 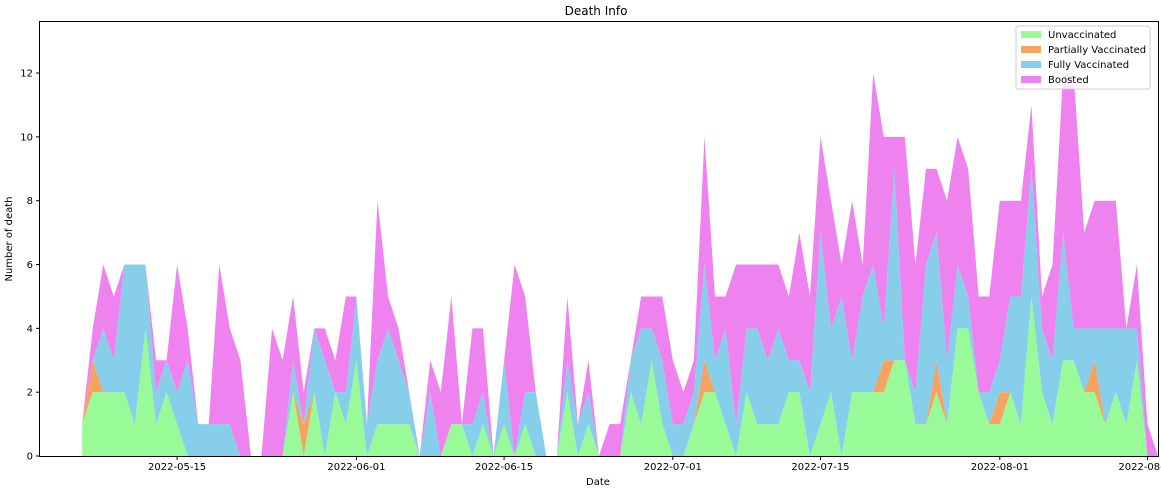 I want to click on y-tick-label: 2, so click(x=30, y=393).